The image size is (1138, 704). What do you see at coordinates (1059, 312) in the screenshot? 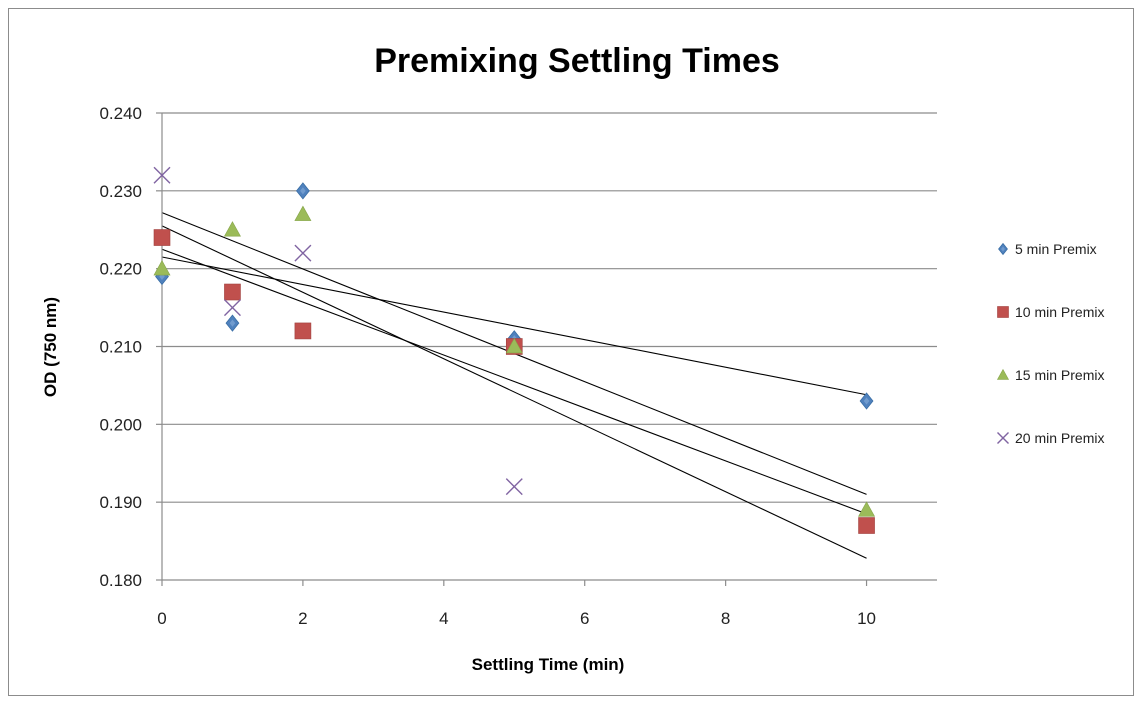
I see `legend-label-2: 10 min Premix` at bounding box center [1059, 312].